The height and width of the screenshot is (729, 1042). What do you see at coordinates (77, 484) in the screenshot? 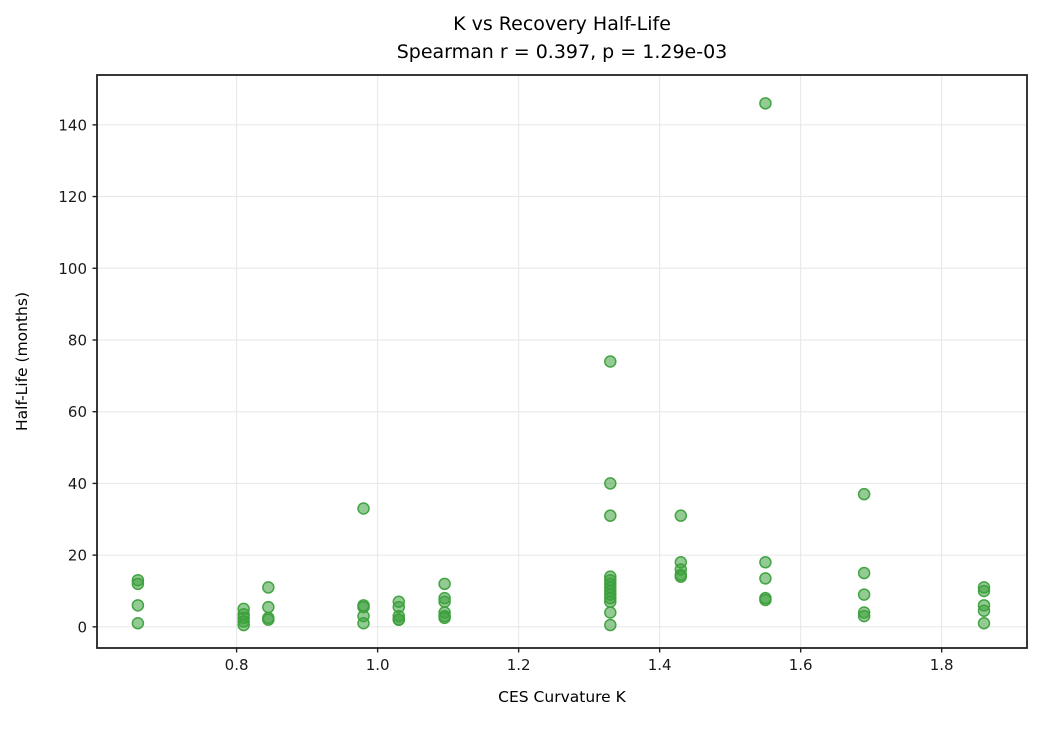
I see `y-tick-label: 40` at bounding box center [77, 484].